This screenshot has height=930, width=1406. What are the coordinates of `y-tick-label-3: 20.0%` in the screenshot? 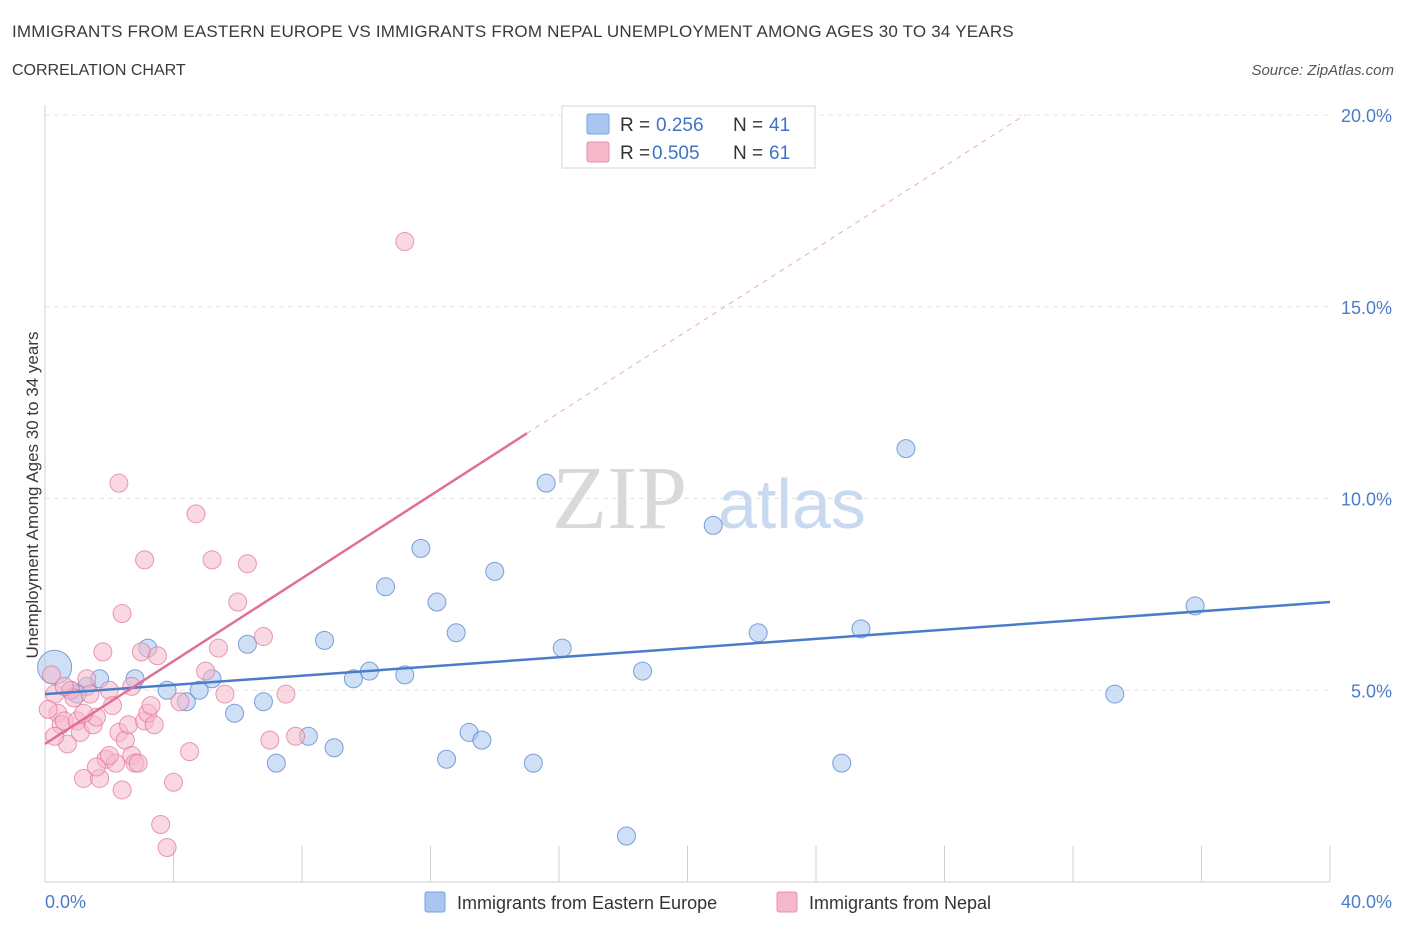 It's located at (1366, 116).